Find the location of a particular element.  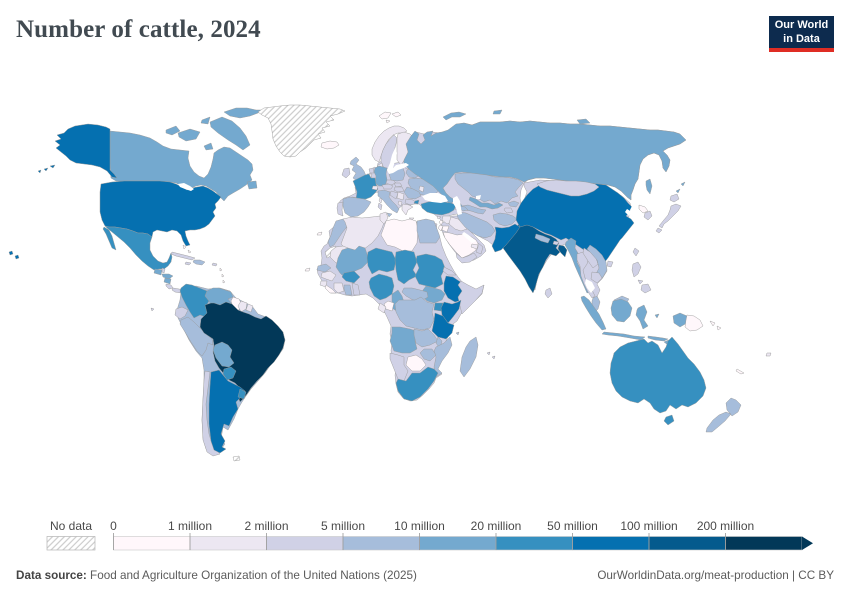

svg-text: 100 million is located at coordinates (648, 526).